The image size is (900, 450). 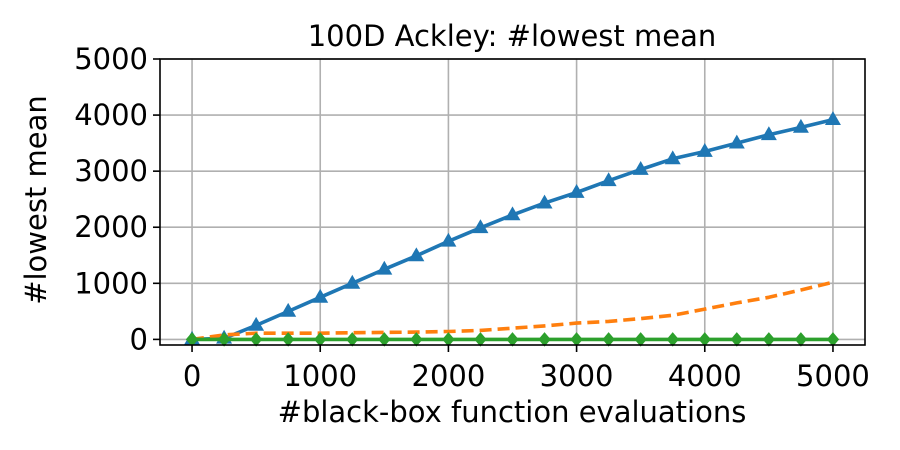 What do you see at coordinates (111, 171) in the screenshot?
I see `y-tick-label: 3000` at bounding box center [111, 171].